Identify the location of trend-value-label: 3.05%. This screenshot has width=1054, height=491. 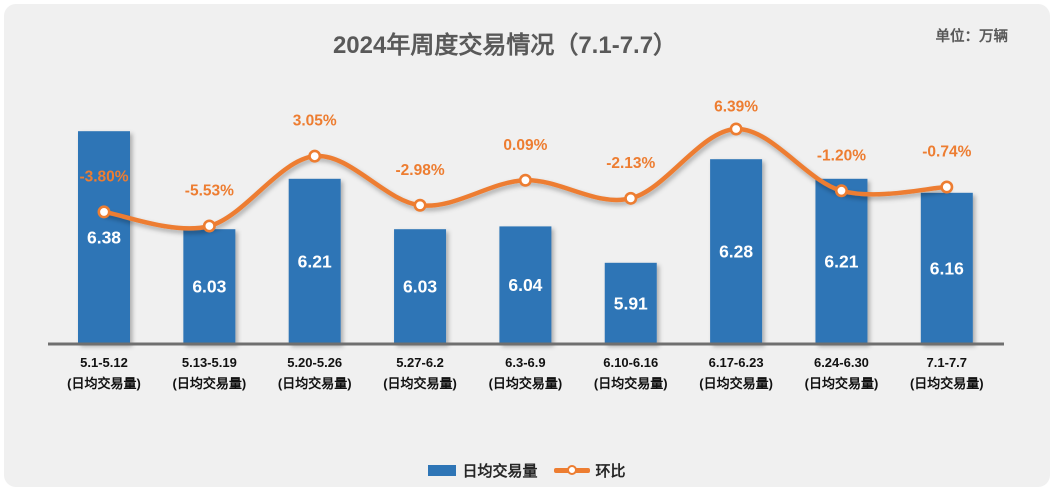
(315, 121).